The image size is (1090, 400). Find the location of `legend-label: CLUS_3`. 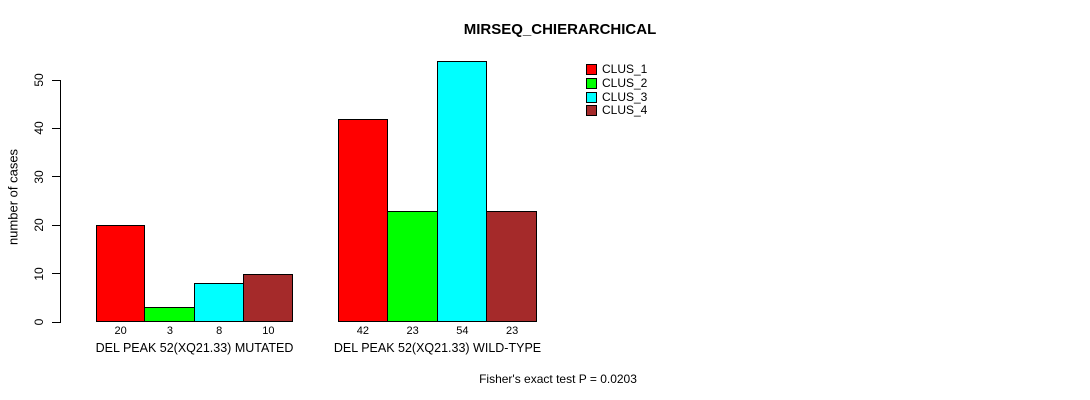

legend-label: CLUS_3 is located at coordinates (625, 96).